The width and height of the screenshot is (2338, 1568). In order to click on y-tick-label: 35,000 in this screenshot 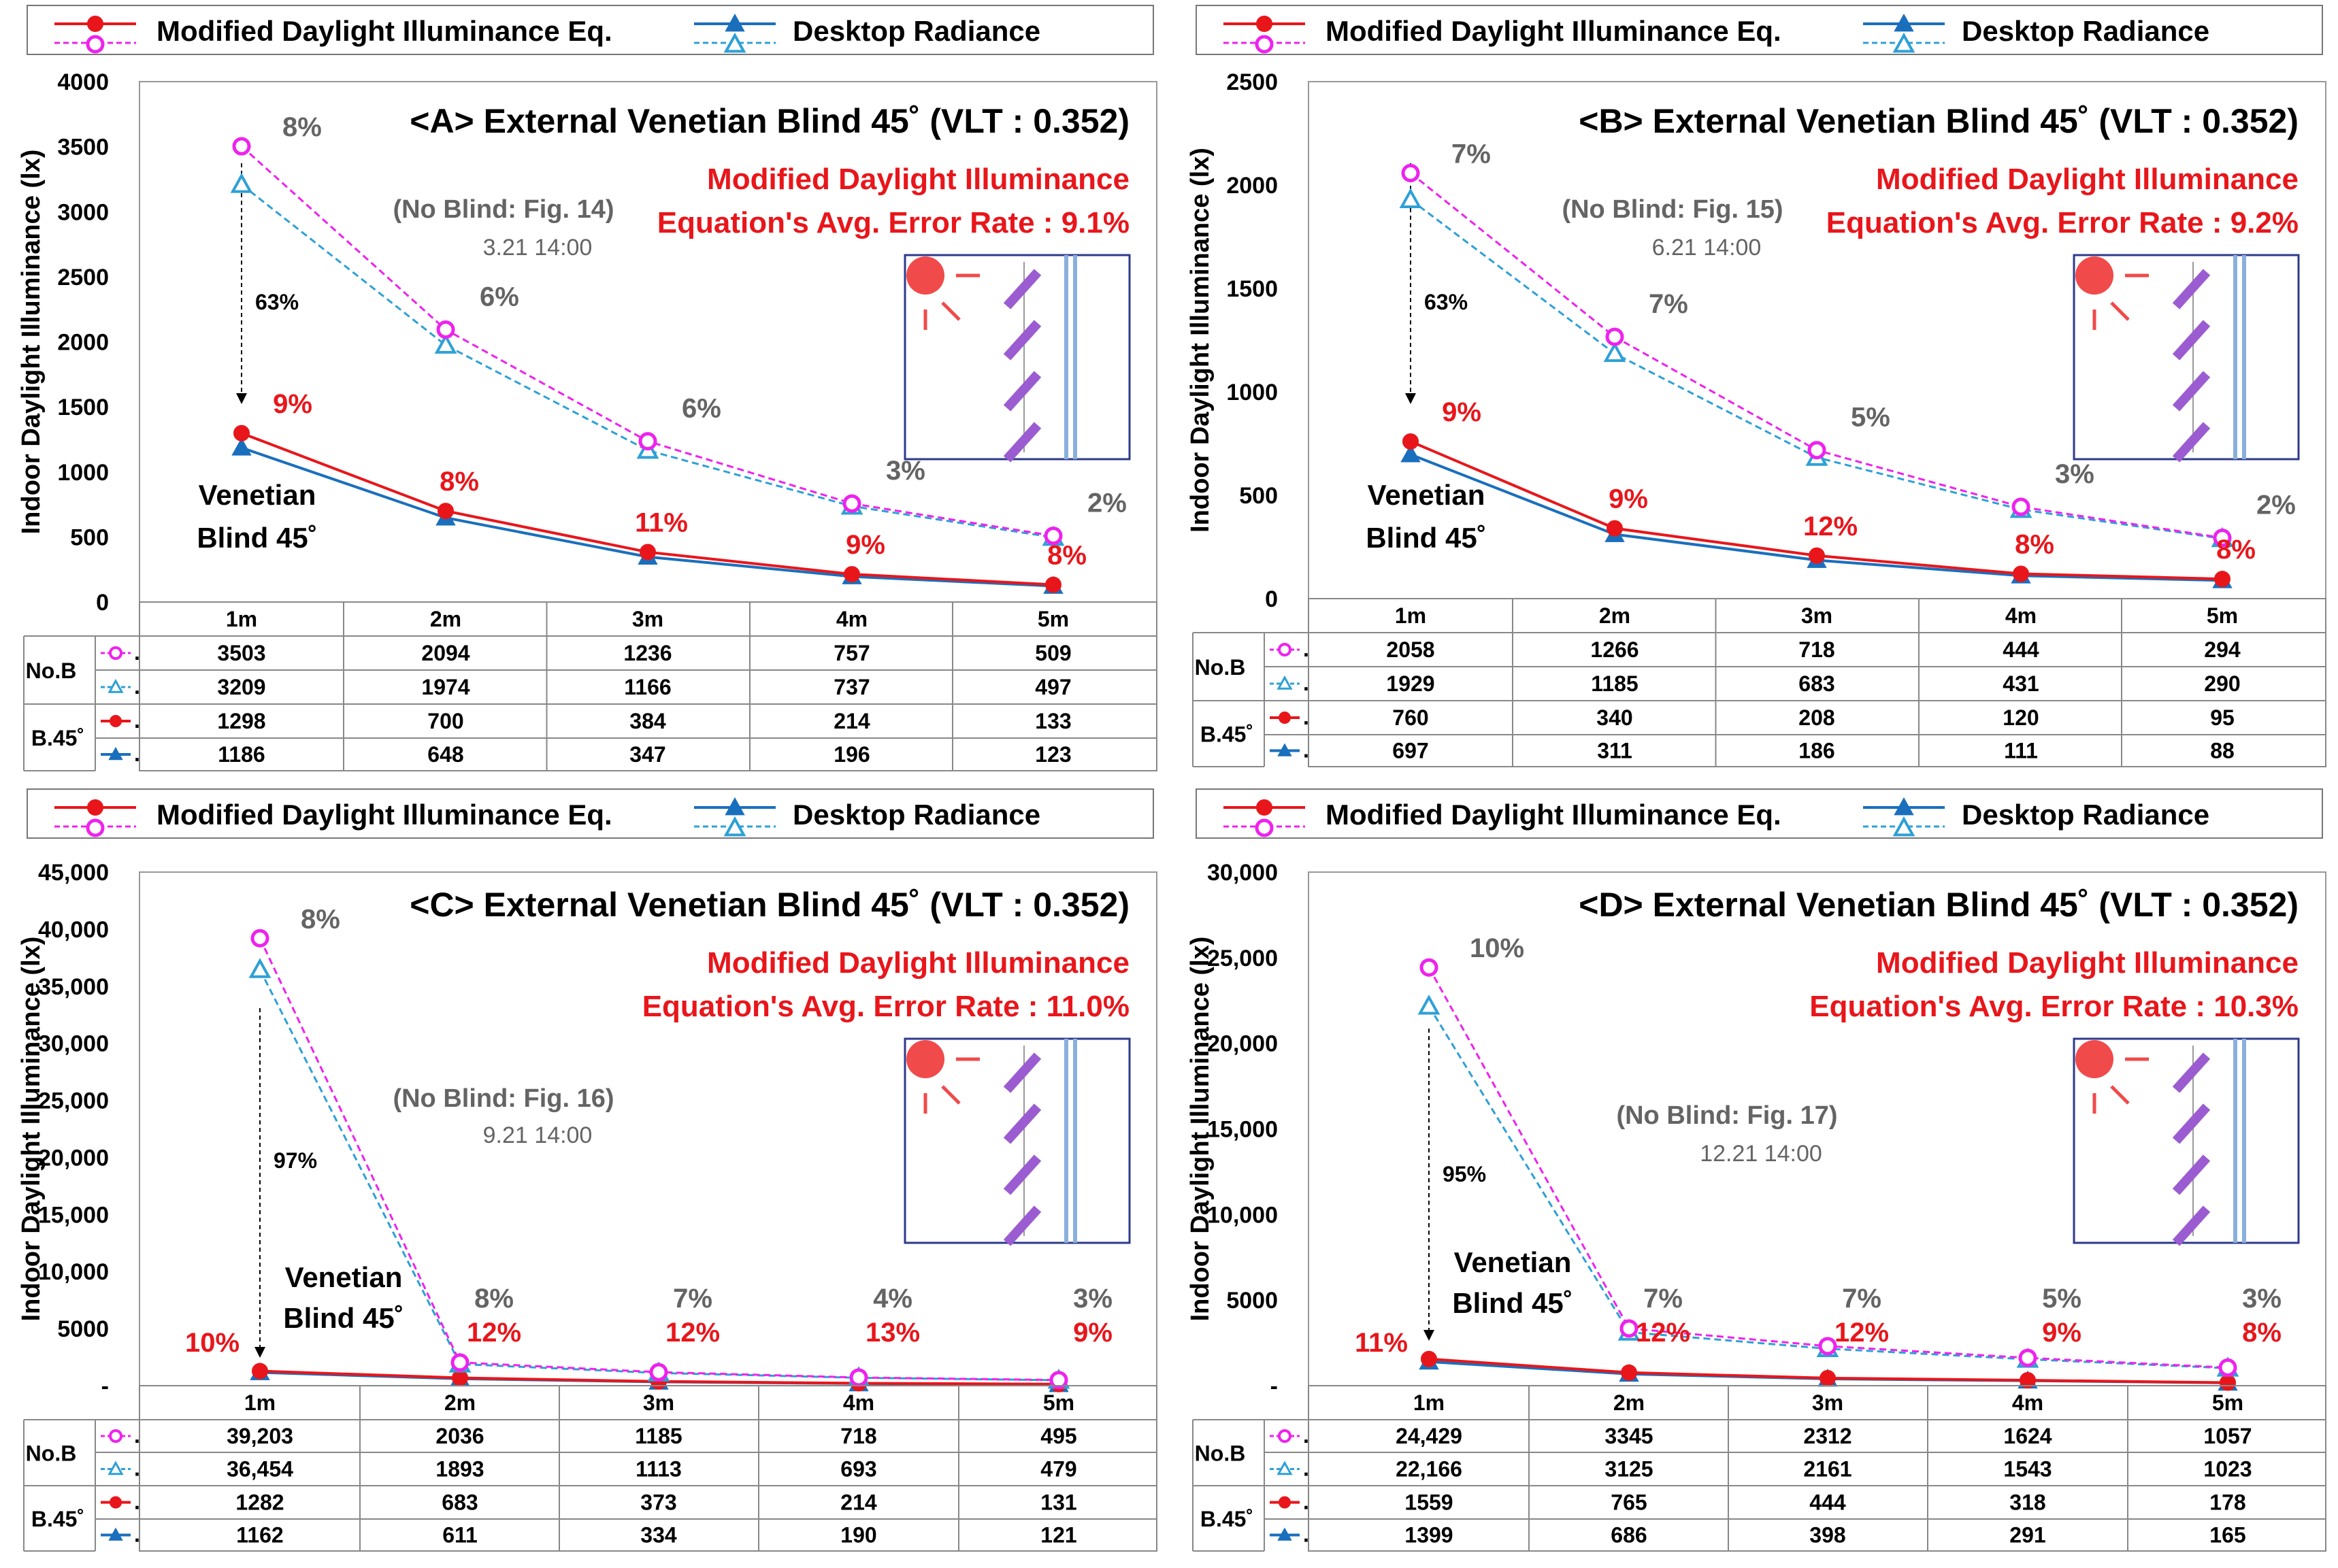, I will do `click(73, 987)`.